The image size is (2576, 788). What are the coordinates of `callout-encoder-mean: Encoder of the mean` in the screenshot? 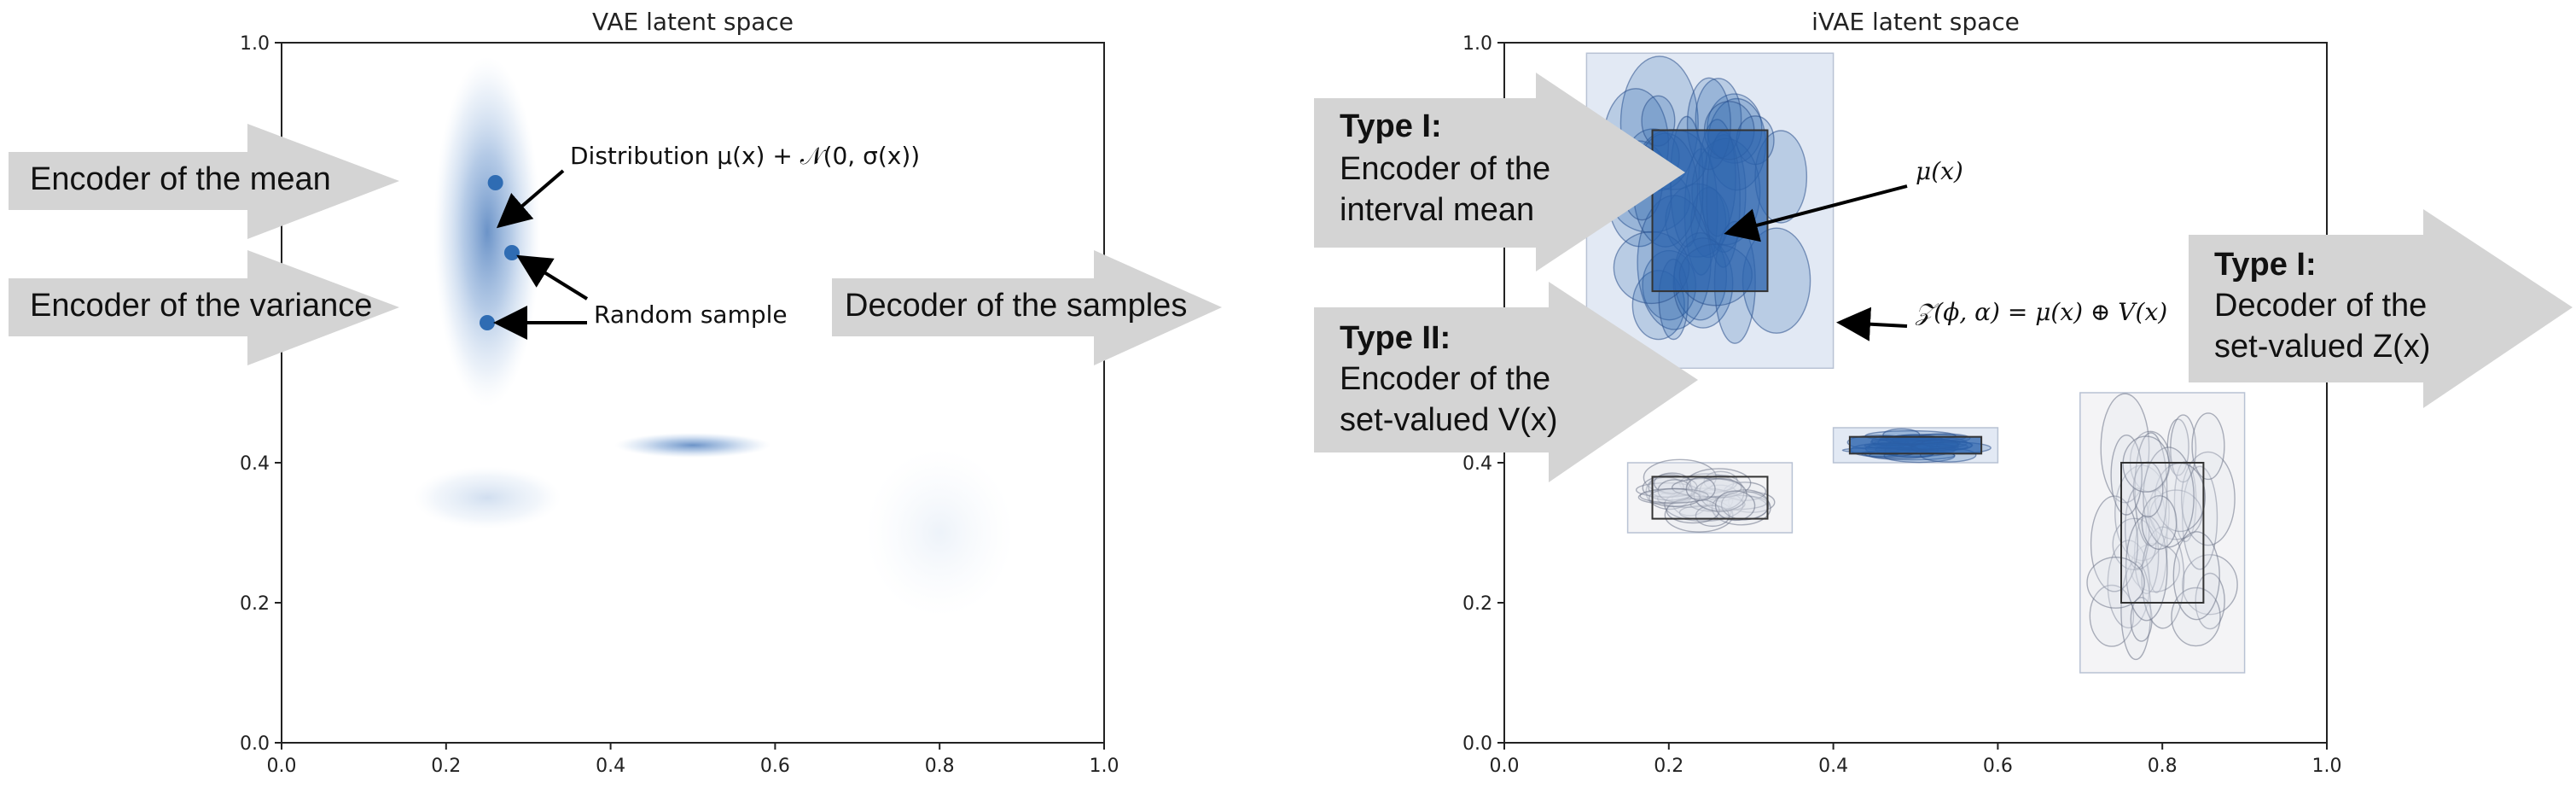 It's located at (204, 181).